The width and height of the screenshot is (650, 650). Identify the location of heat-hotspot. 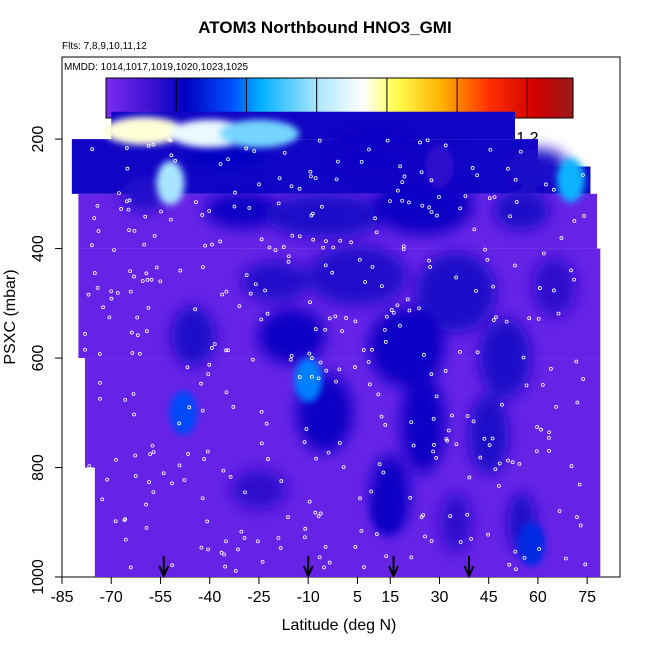
(373, 139).